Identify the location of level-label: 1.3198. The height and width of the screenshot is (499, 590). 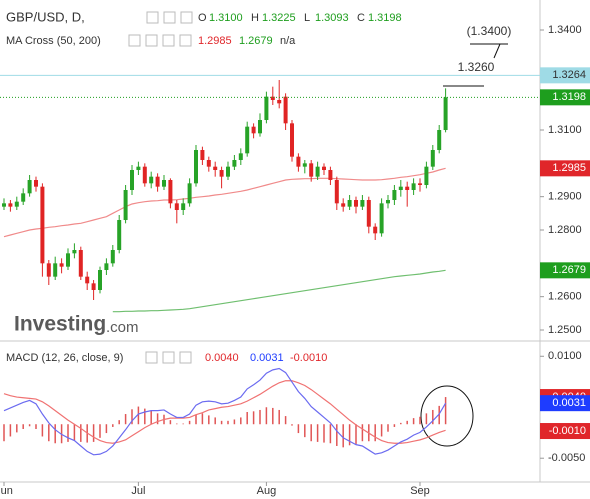
(569, 97).